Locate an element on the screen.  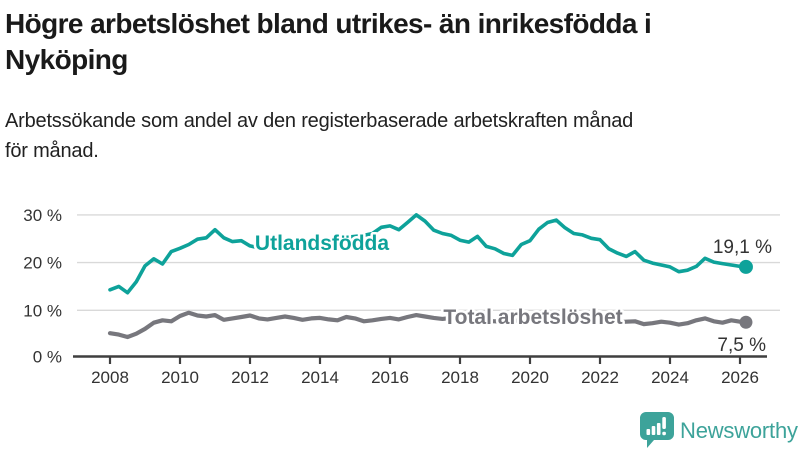
page-subtitle-line2: för månad. is located at coordinates (52, 151).